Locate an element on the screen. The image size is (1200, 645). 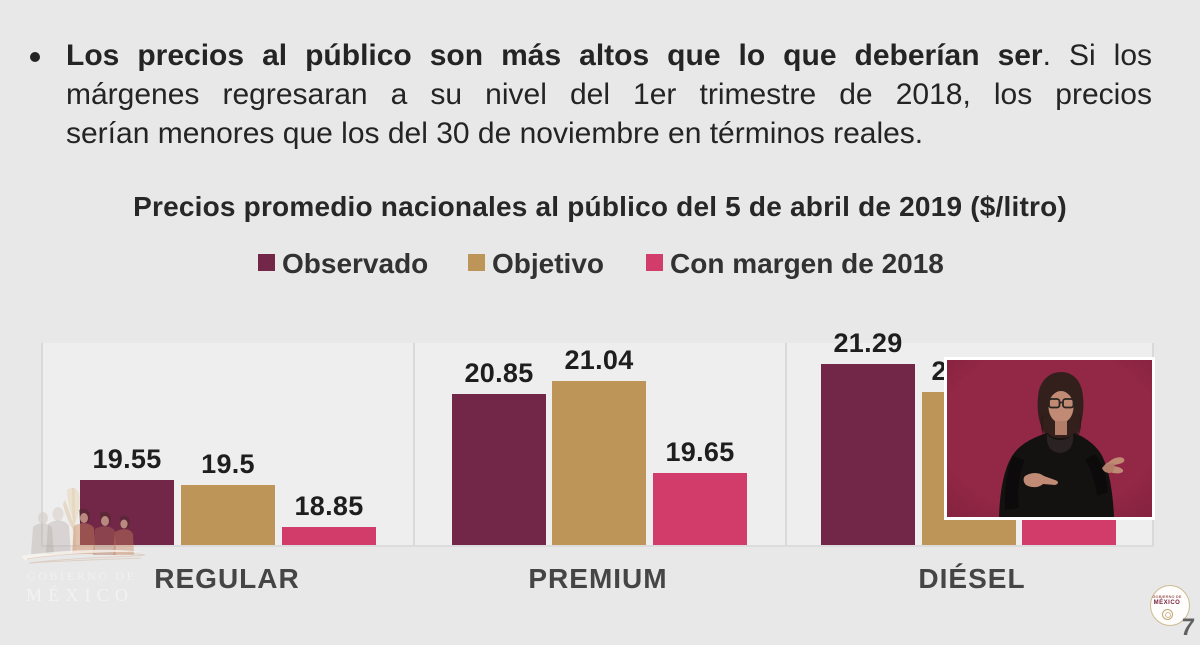
svg-text: MÉXICO is located at coordinates (80, 594).